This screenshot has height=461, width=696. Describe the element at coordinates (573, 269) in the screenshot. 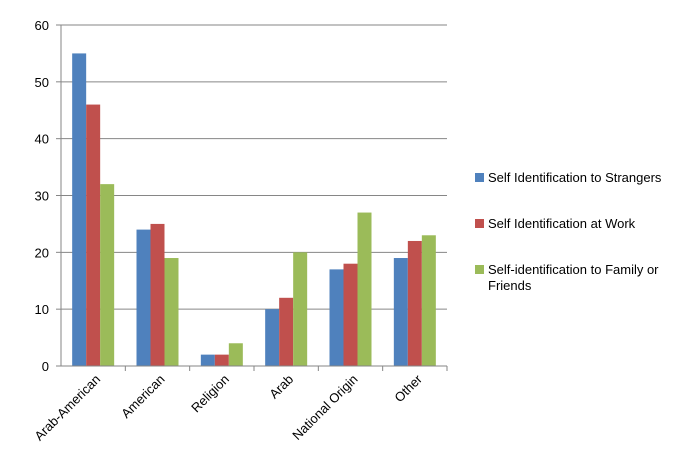

I see `legend-label-line: Self-identification to Family or` at that location.